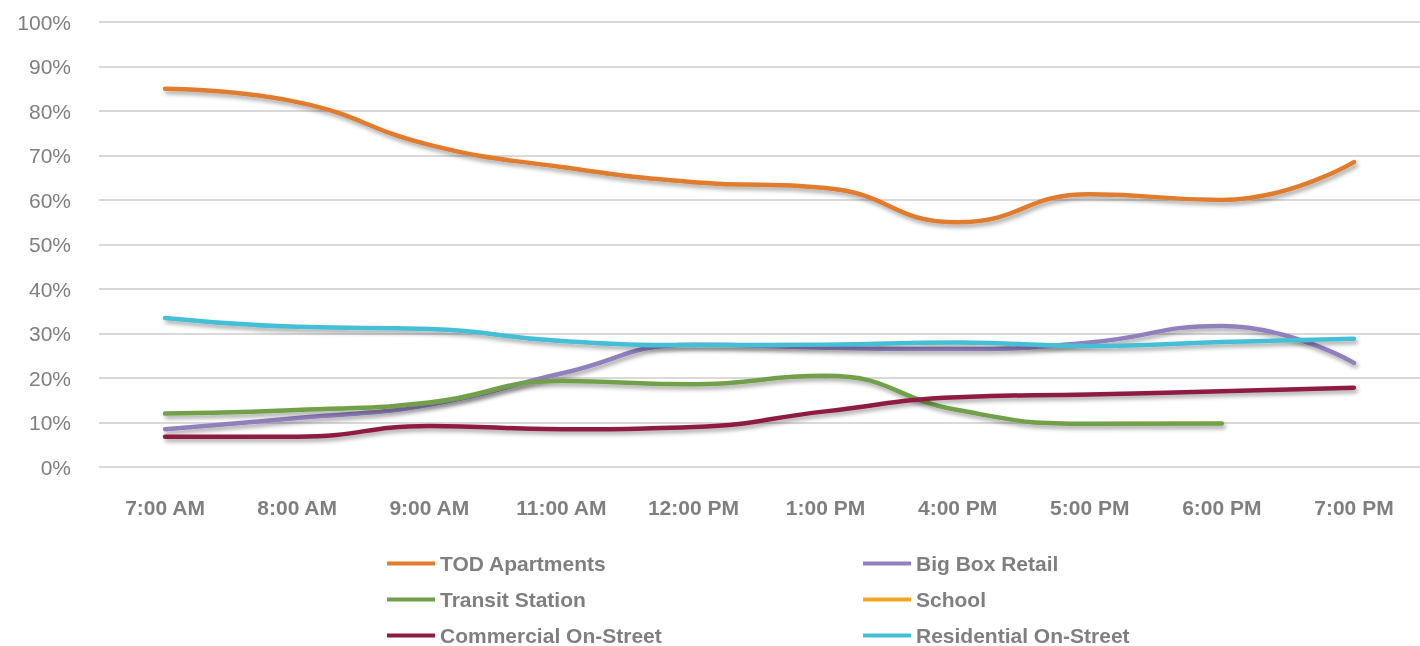 This screenshot has width=1420, height=646. Describe the element at coordinates (49, 333) in the screenshot. I see `y-tick-label: 30%` at that location.